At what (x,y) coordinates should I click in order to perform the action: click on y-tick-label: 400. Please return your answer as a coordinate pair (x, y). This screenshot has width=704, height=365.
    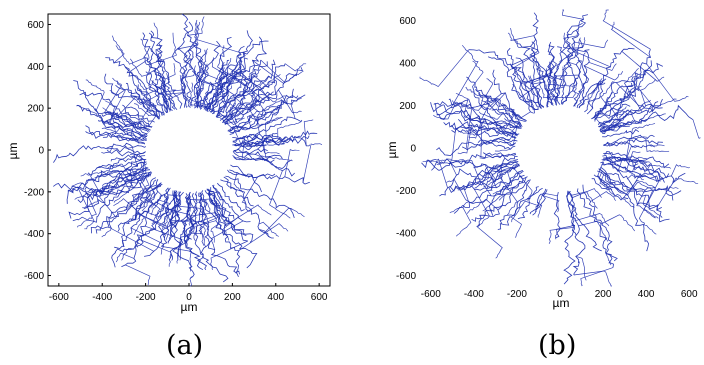
    Looking at the image, I should click on (35, 67).